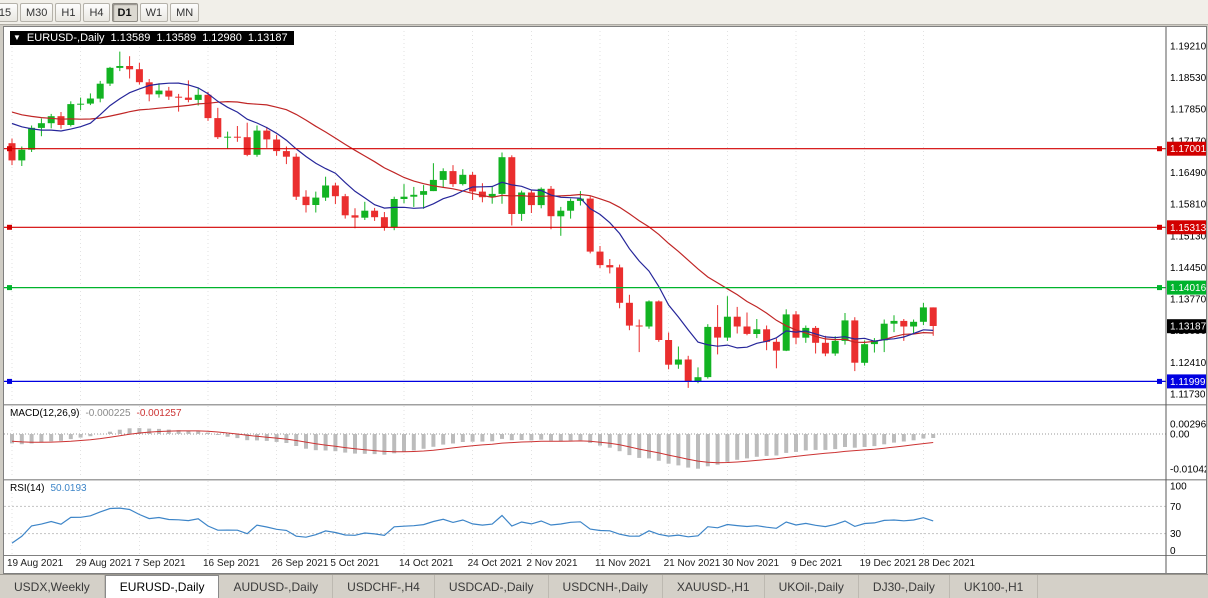 The width and height of the screenshot is (1208, 598). Describe the element at coordinates (1188, 382) in the screenshot. I see `svg-text: 1.11999` at that location.